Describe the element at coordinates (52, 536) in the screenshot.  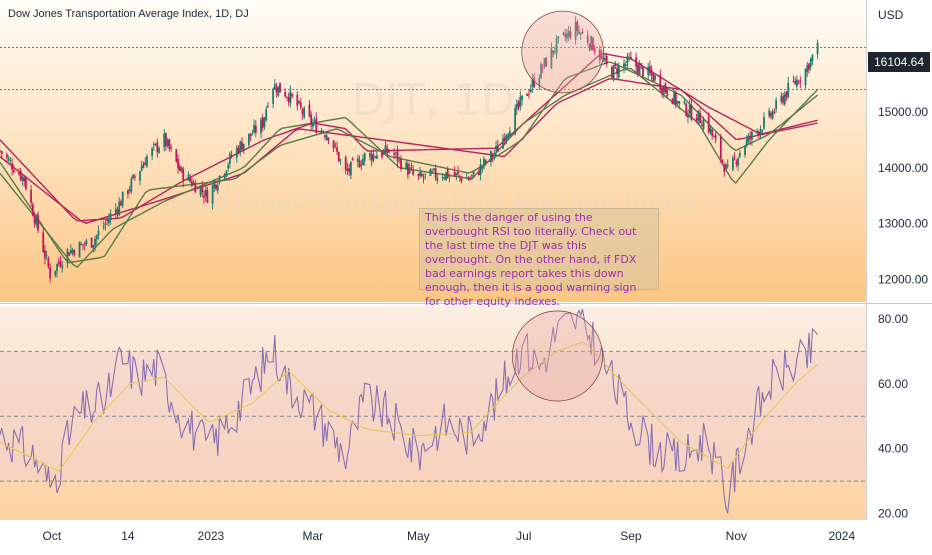
I see `time-tick-label: Oct` at that location.